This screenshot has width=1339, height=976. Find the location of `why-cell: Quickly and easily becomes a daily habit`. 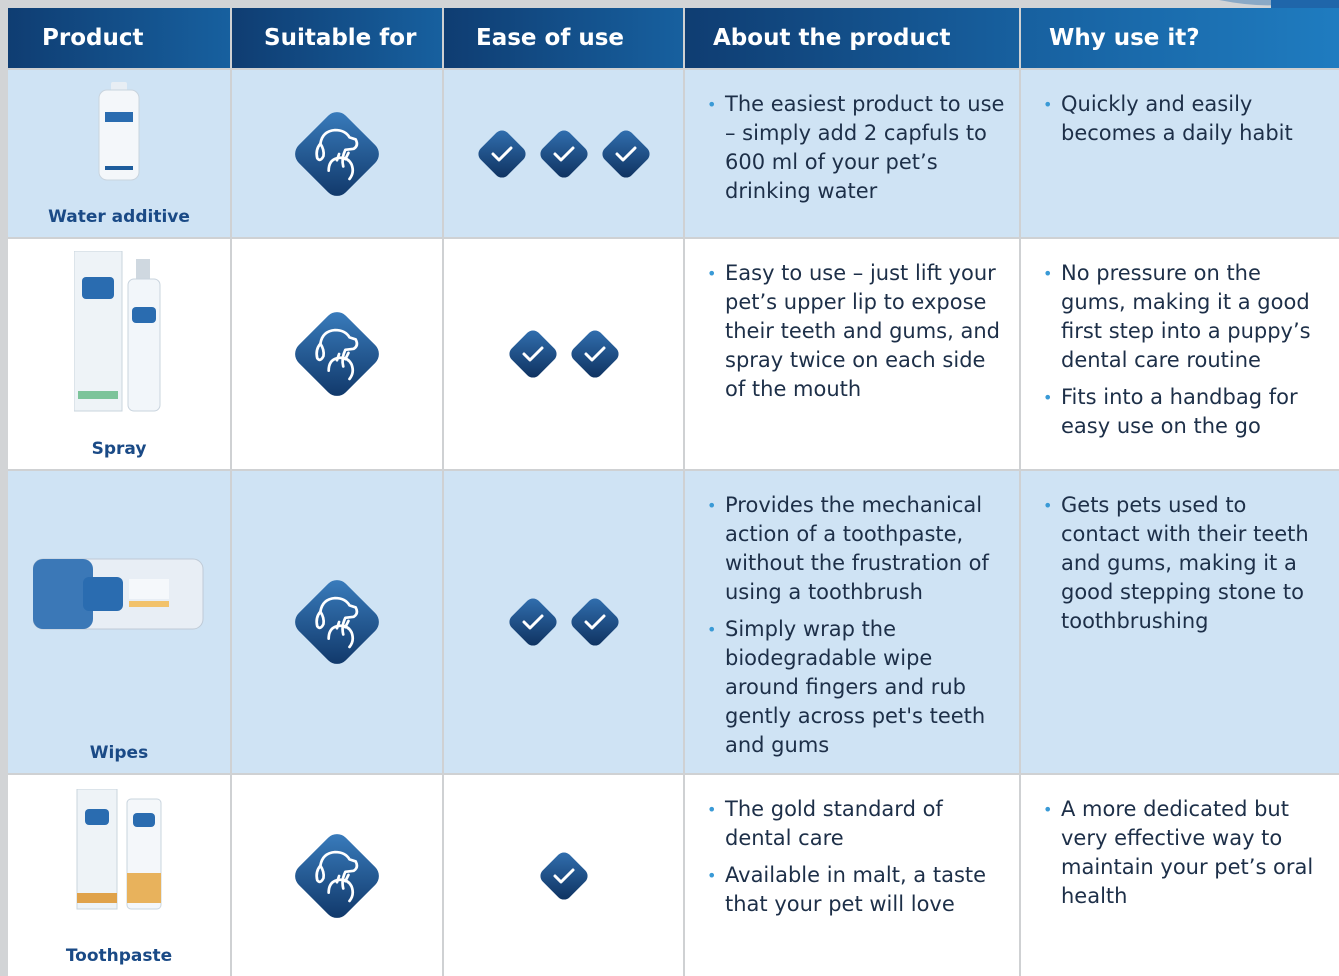

why-cell: Quickly and easily becomes a daily habit is located at coordinates (1180, 153).